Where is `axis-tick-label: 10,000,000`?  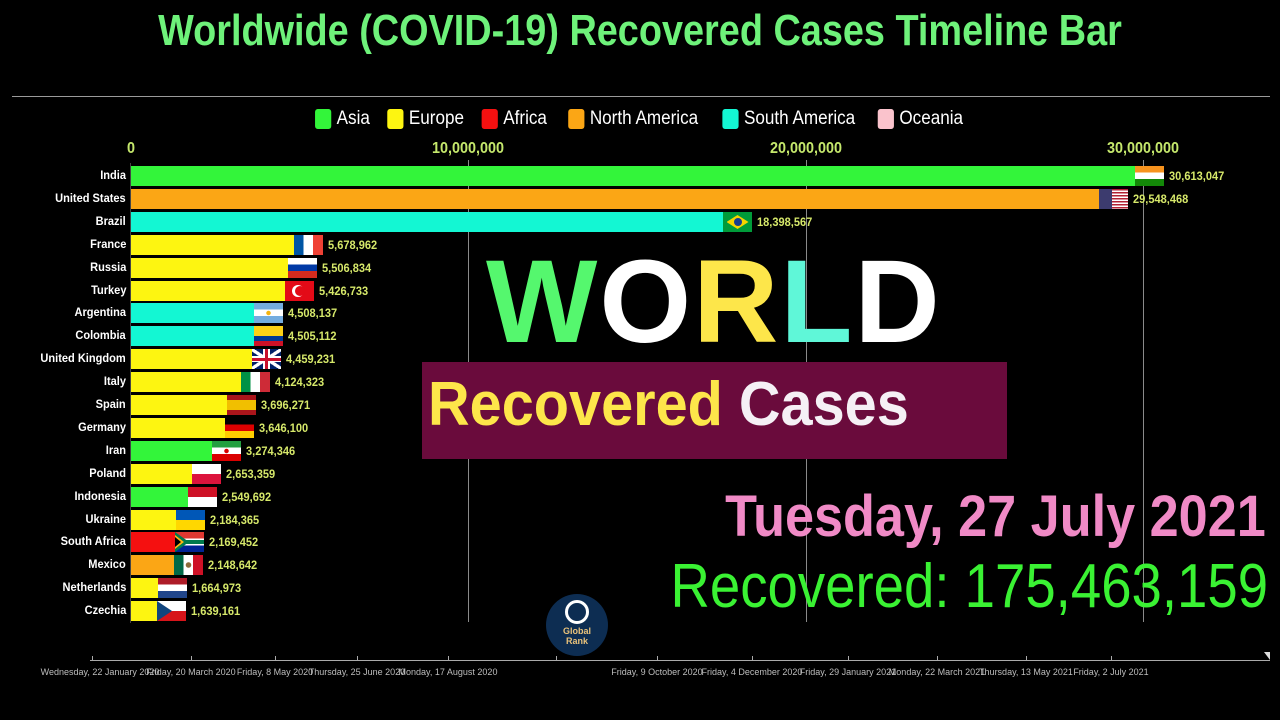
axis-tick-label: 10,000,000 is located at coordinates (468, 148).